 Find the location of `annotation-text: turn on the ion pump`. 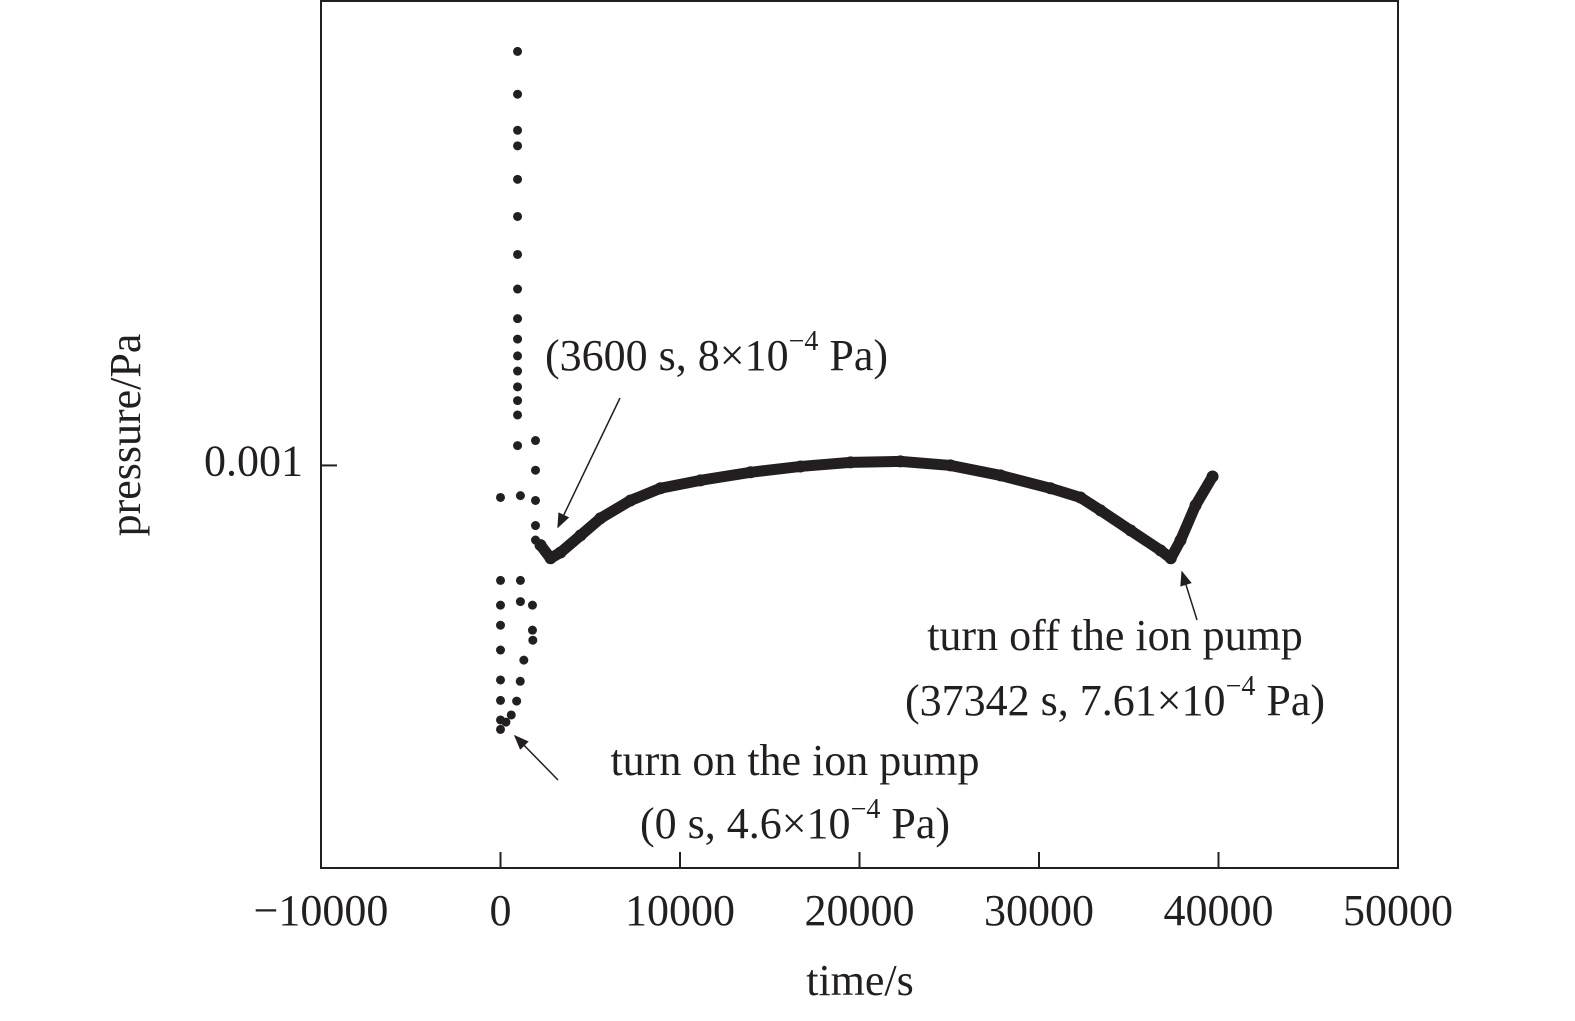

annotation-text: turn on the ion pump is located at coordinates (794, 760).